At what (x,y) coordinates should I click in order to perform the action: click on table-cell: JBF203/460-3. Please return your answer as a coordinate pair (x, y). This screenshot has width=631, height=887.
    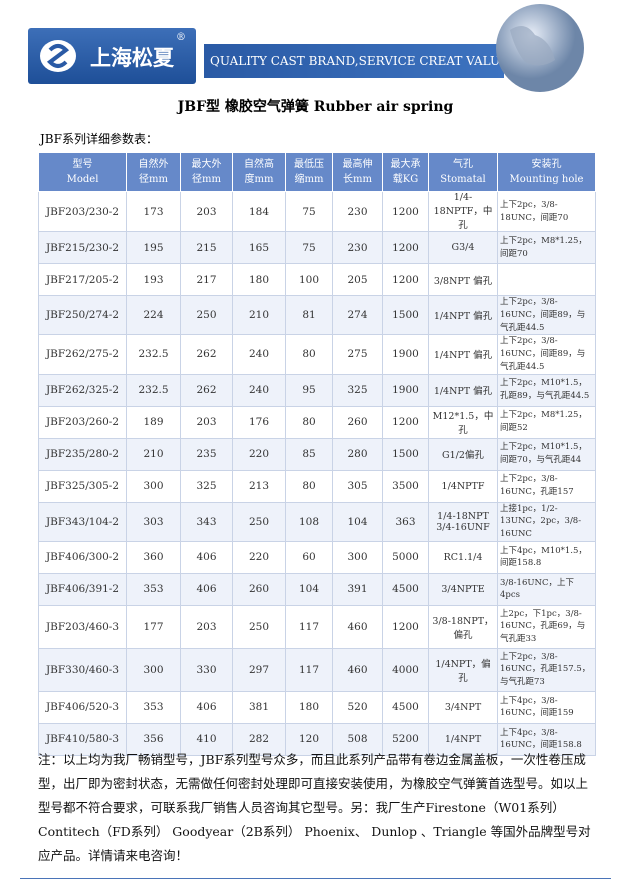
    Looking at the image, I should click on (82, 626).